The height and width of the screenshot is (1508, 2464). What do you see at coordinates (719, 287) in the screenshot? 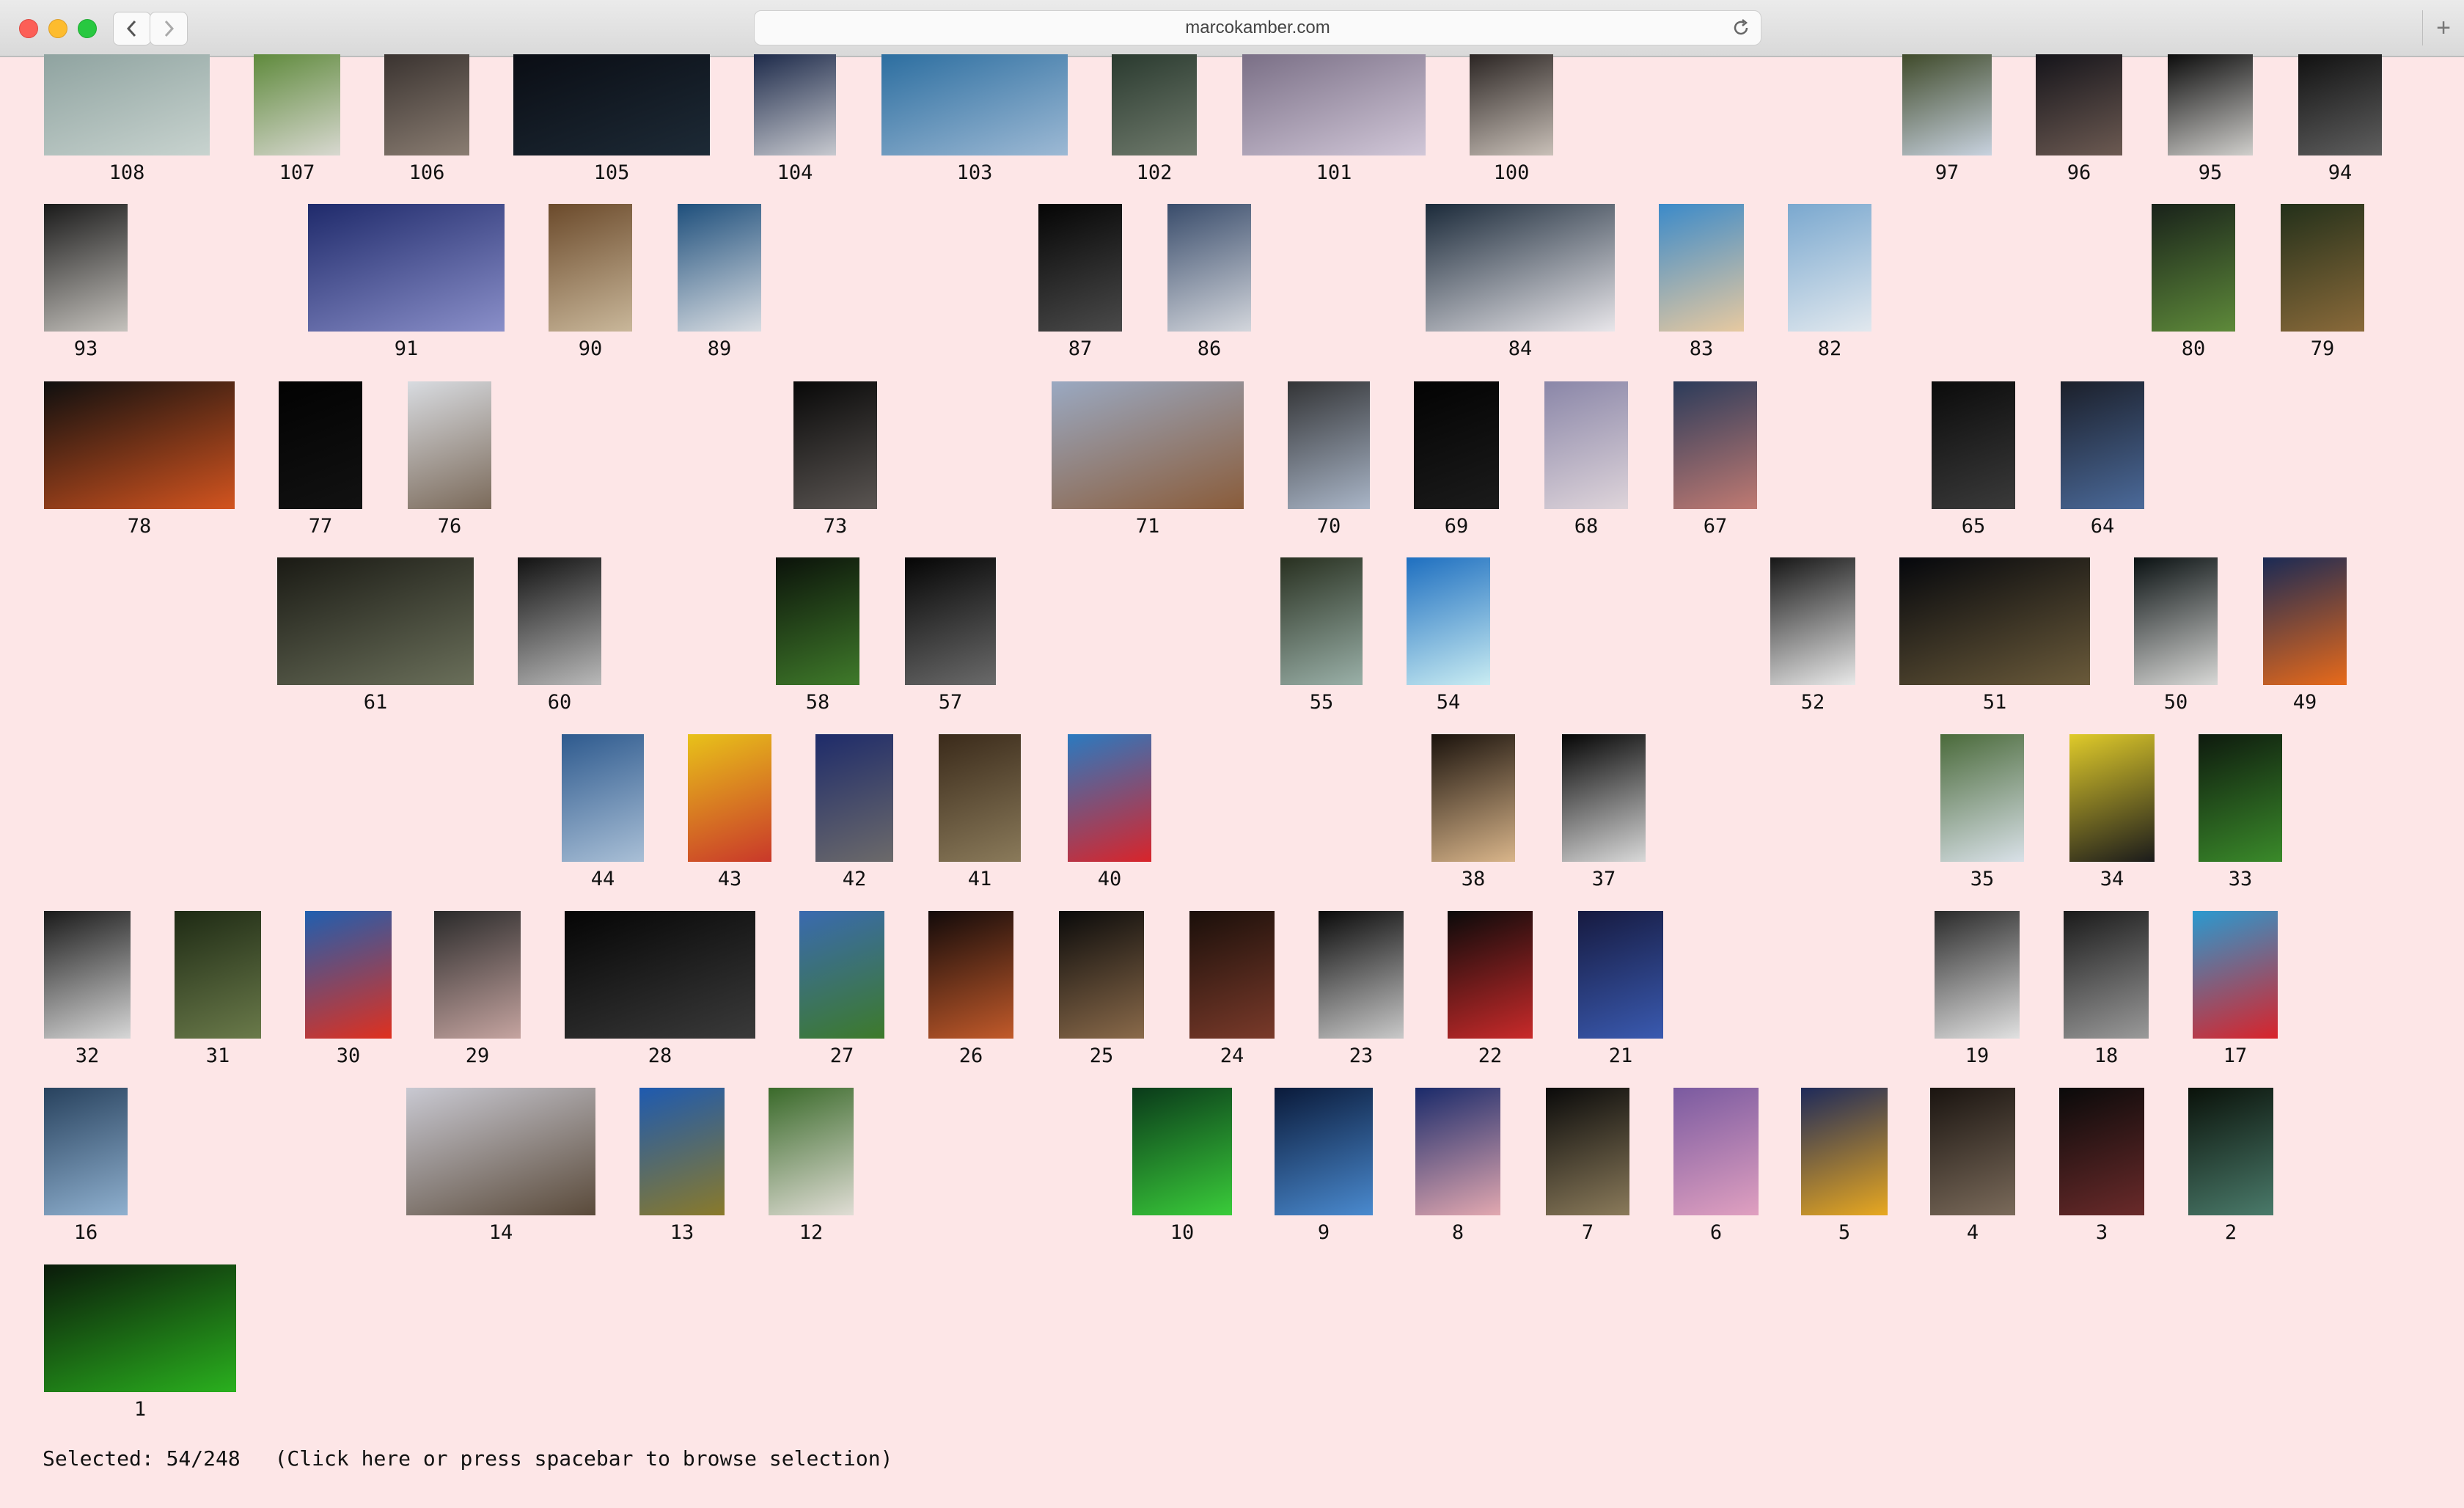
I see `photo-thumbnail: 89` at bounding box center [719, 287].